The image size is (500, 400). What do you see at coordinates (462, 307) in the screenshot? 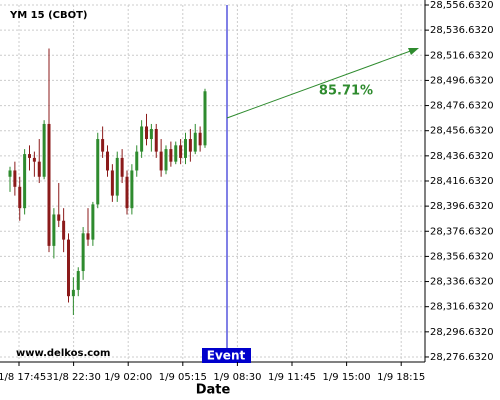
I see `y-tick-label: 28,316.6320` at bounding box center [462, 307].